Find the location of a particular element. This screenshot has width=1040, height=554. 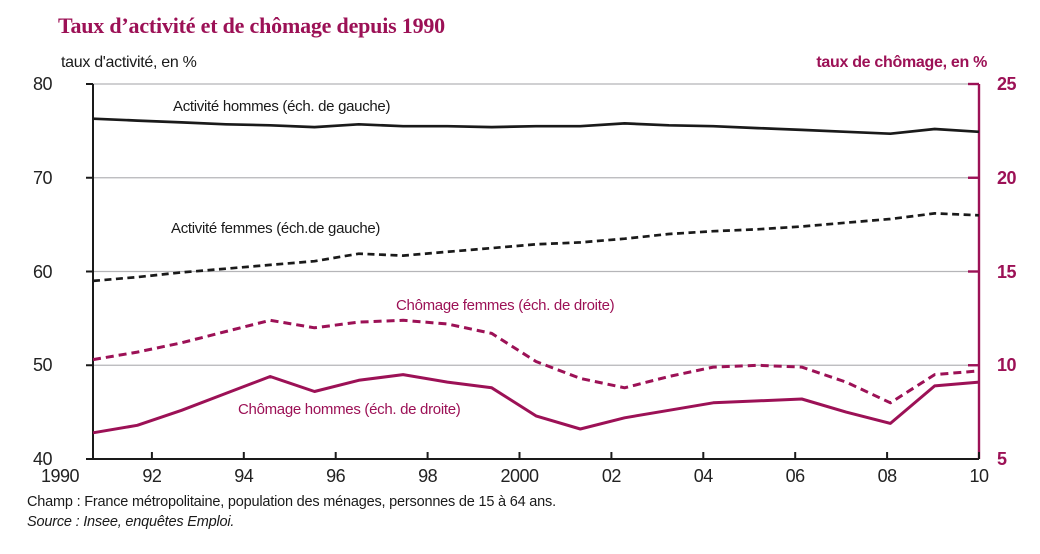

left-axis-title: taux d'activité, en % is located at coordinates (129, 62).